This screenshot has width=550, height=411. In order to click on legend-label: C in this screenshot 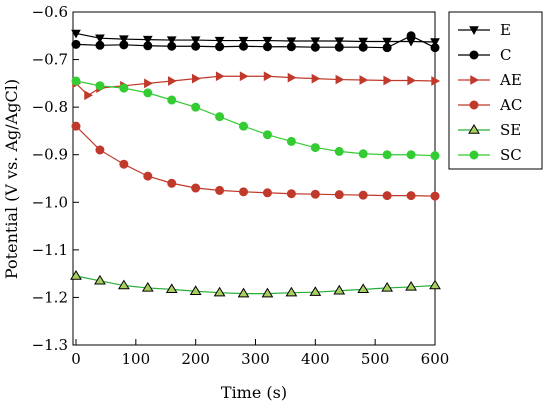, I will do `click(505, 55)`.